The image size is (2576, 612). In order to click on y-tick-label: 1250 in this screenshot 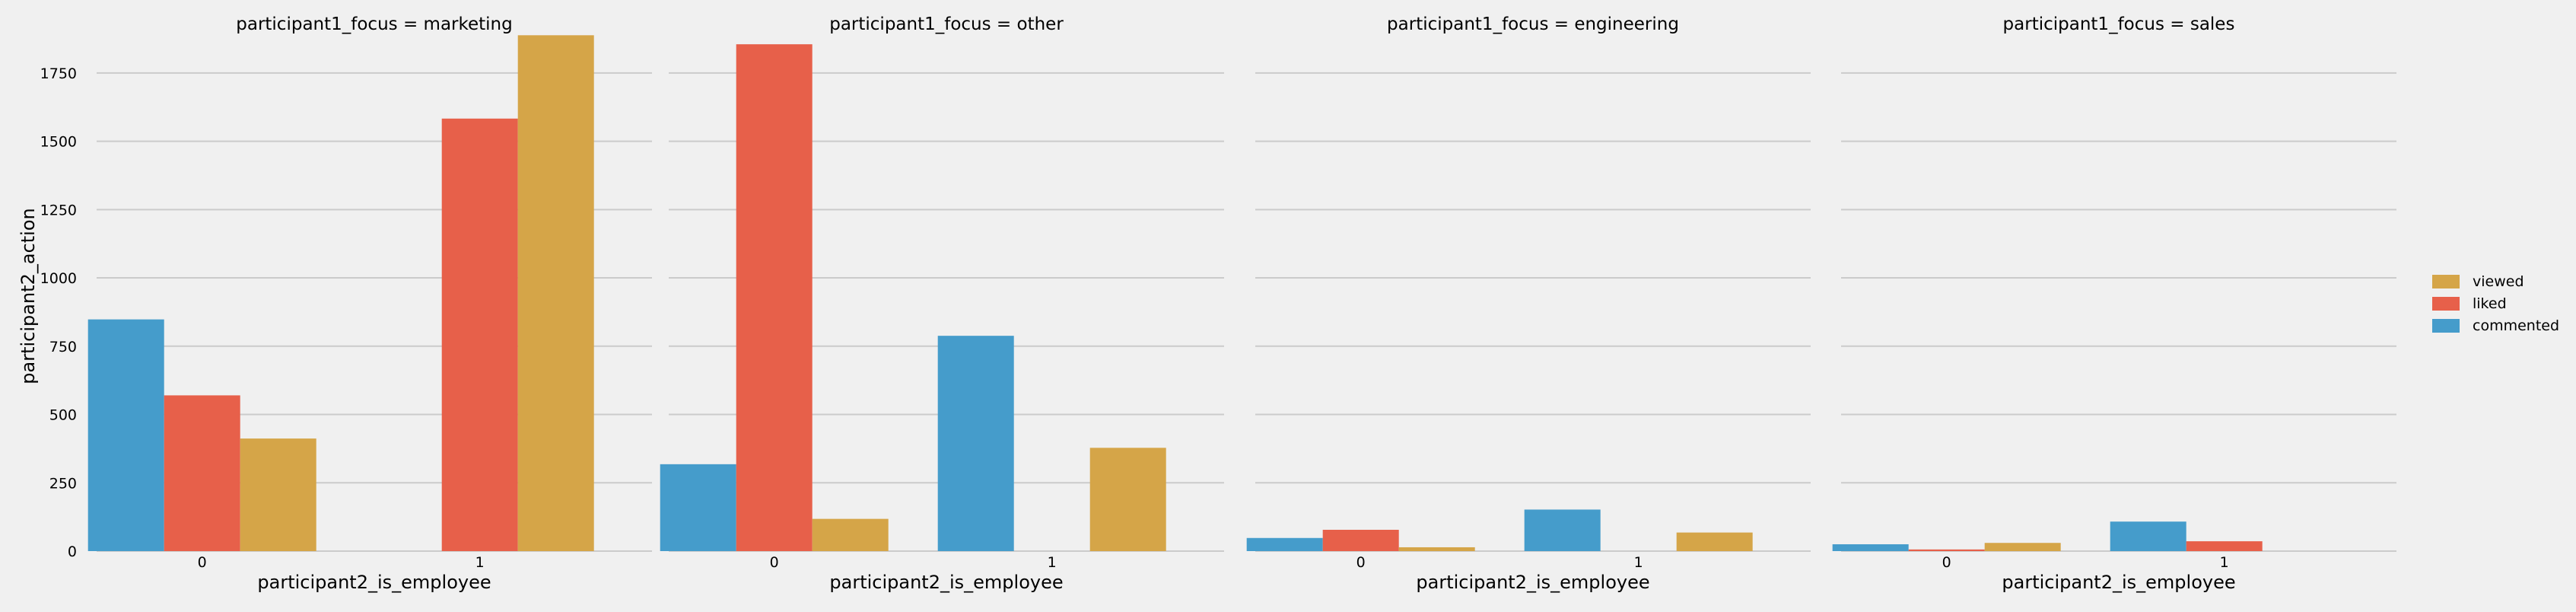, I will do `click(59, 210)`.